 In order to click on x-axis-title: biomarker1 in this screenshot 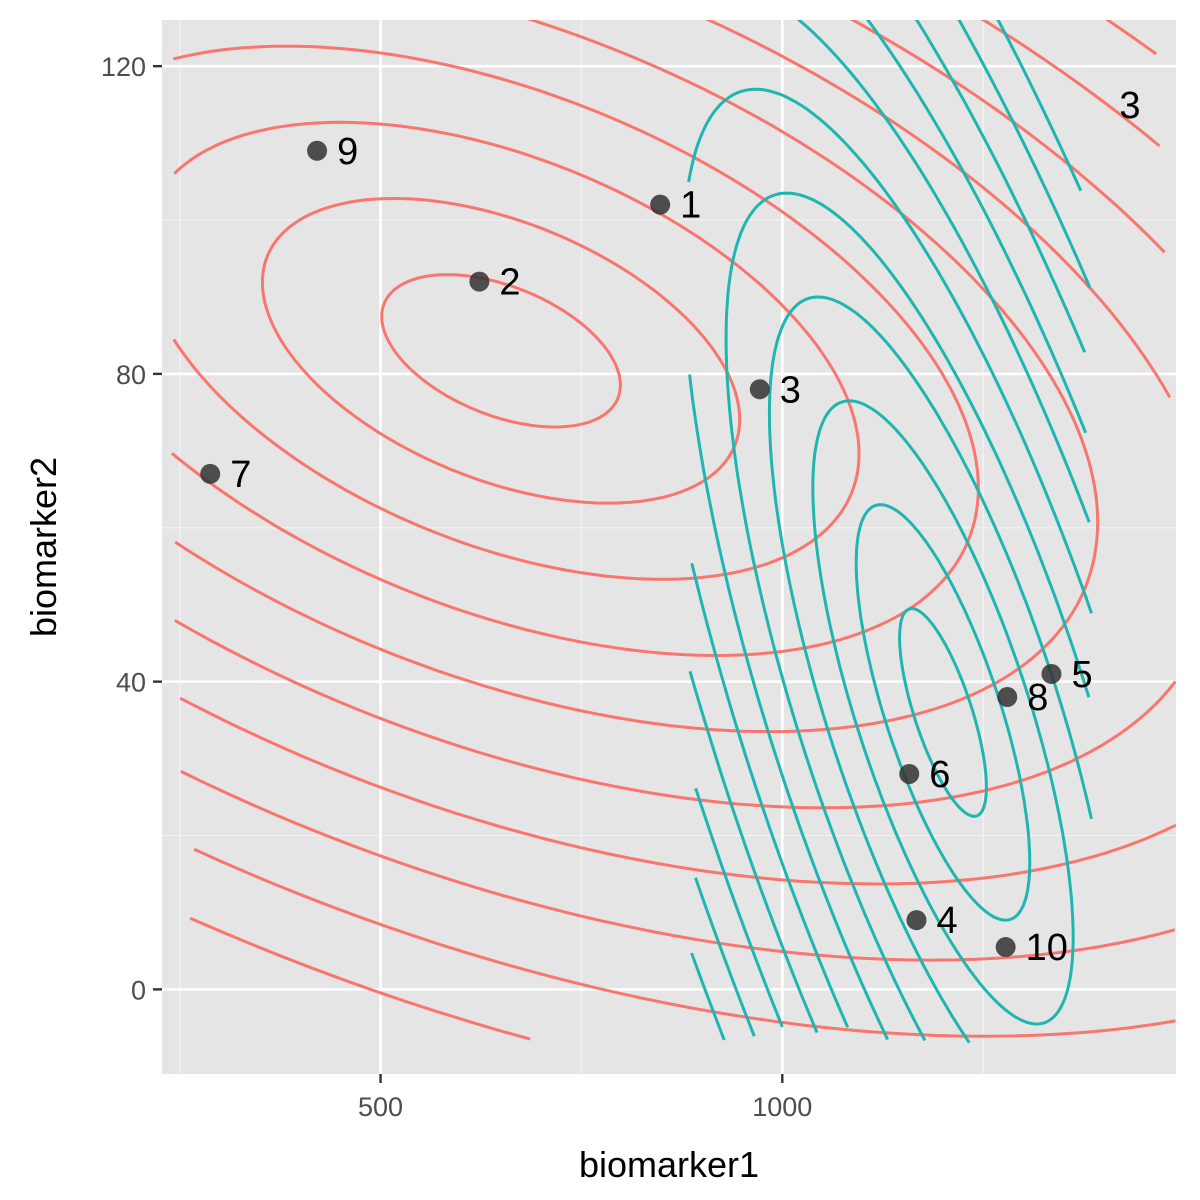, I will do `click(669, 1164)`.